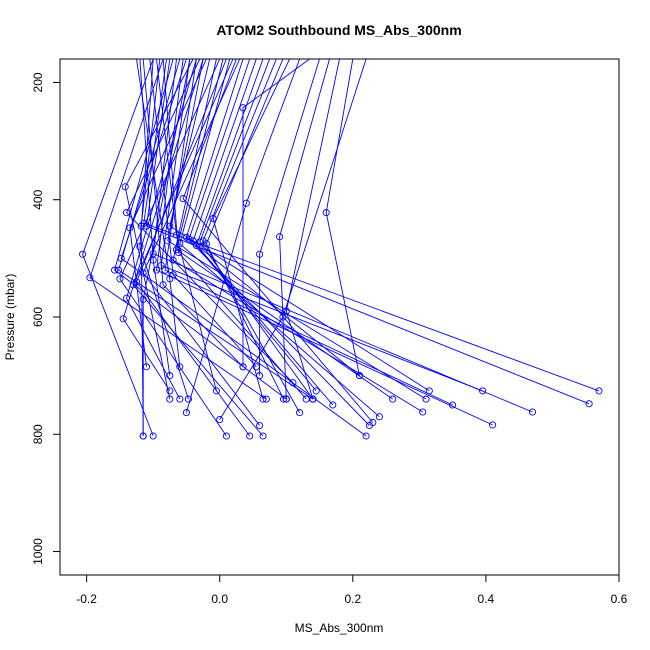 The width and height of the screenshot is (650, 650). What do you see at coordinates (86, 599) in the screenshot?
I see `x-tick-label: -0.2` at bounding box center [86, 599].